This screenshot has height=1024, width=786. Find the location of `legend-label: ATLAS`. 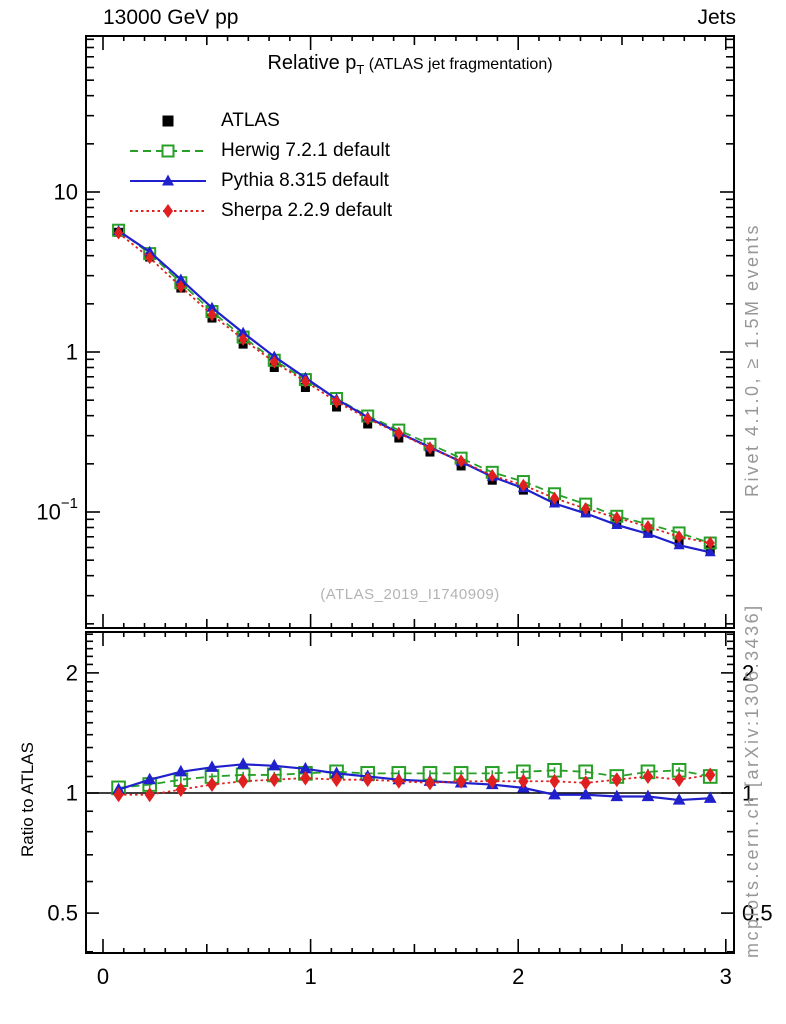

legend-label: ATLAS is located at coordinates (250, 120).